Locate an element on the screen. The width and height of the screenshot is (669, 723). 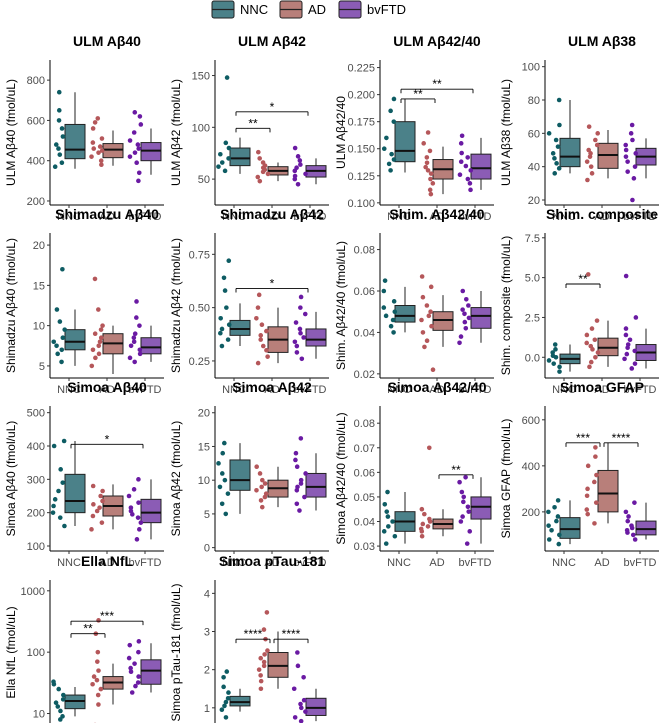
panel-title: ULM Aβ42 is located at coordinates (272, 41).